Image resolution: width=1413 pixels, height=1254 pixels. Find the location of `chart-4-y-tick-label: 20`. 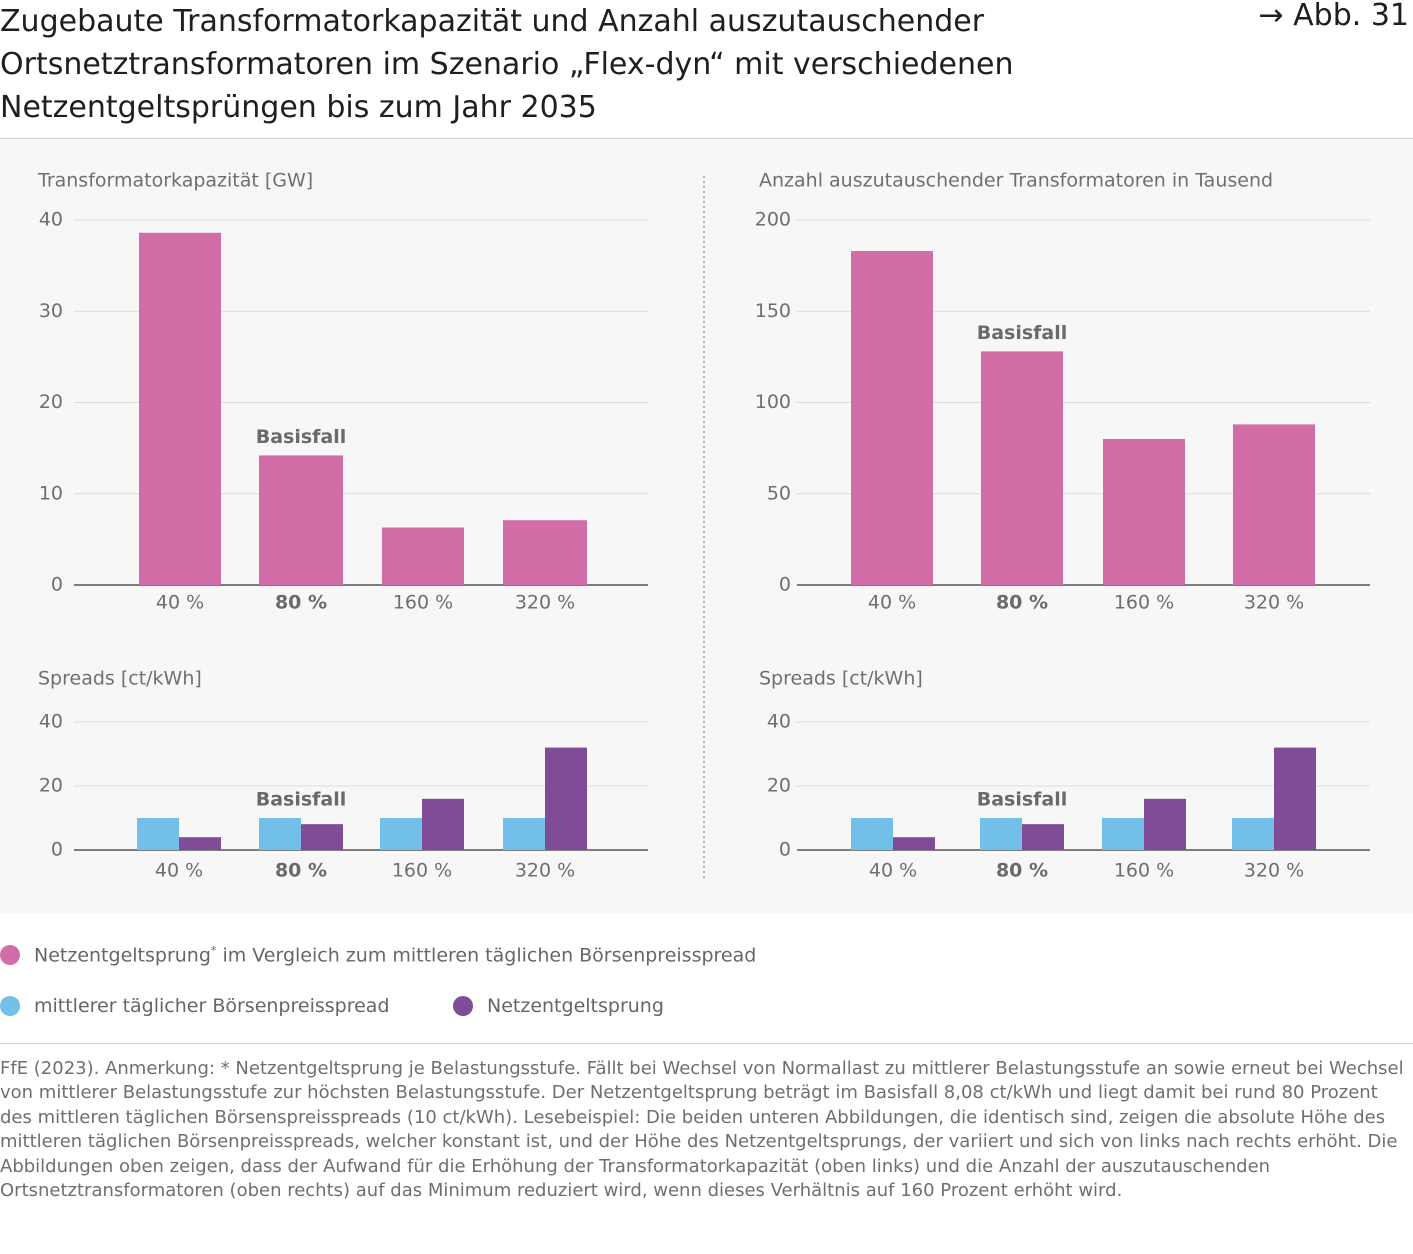

chart-4-y-tick-label: 20 is located at coordinates (779, 786).